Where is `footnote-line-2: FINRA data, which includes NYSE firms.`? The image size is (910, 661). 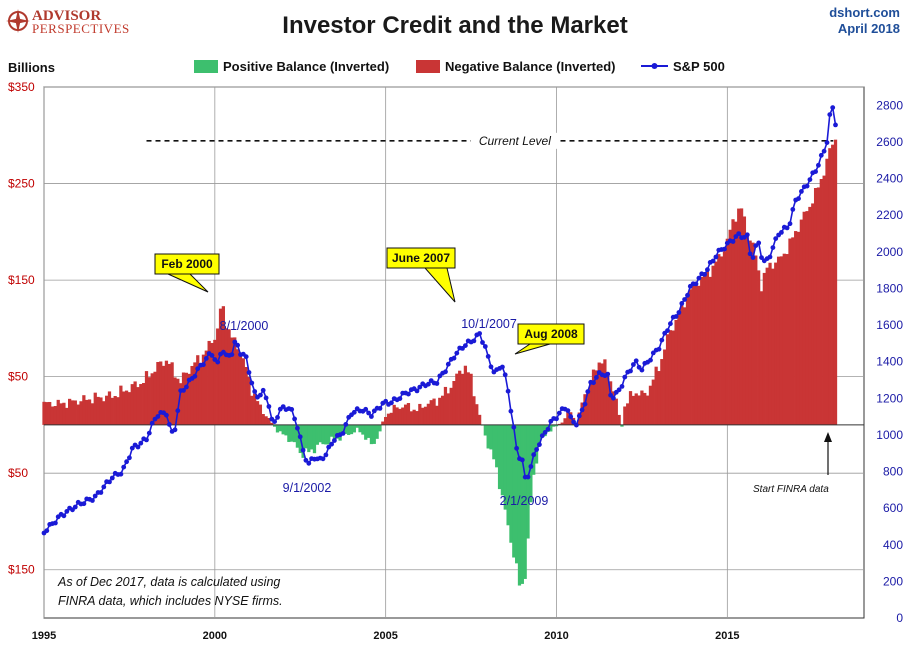
footnote-line-2: FINRA data, which includes NYSE firms. is located at coordinates (170, 601).